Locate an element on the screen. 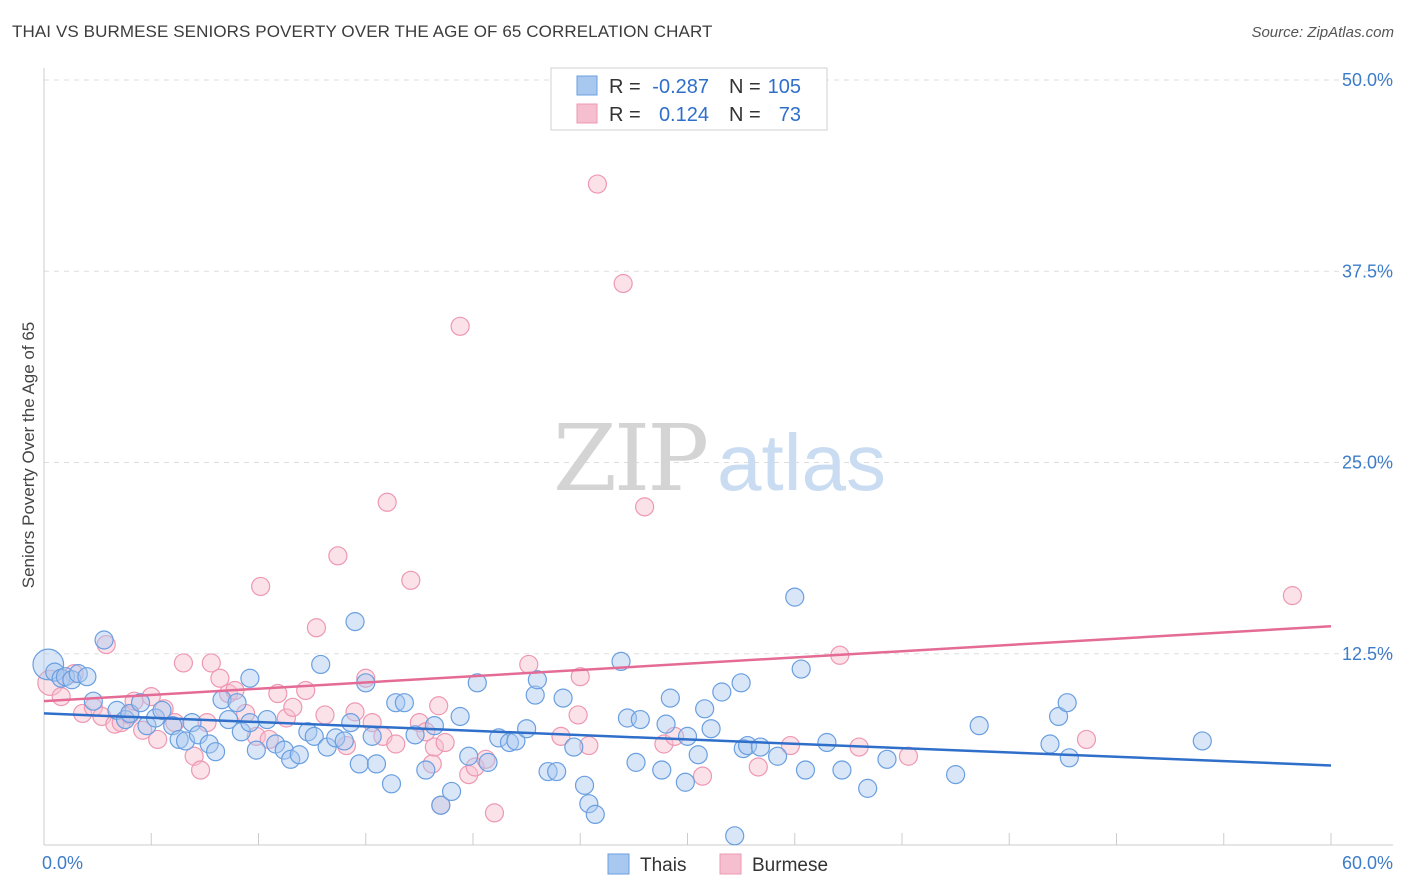 This screenshot has height=892, width=1406. bottom-legend-label-burmese: Burmese is located at coordinates (790, 865).